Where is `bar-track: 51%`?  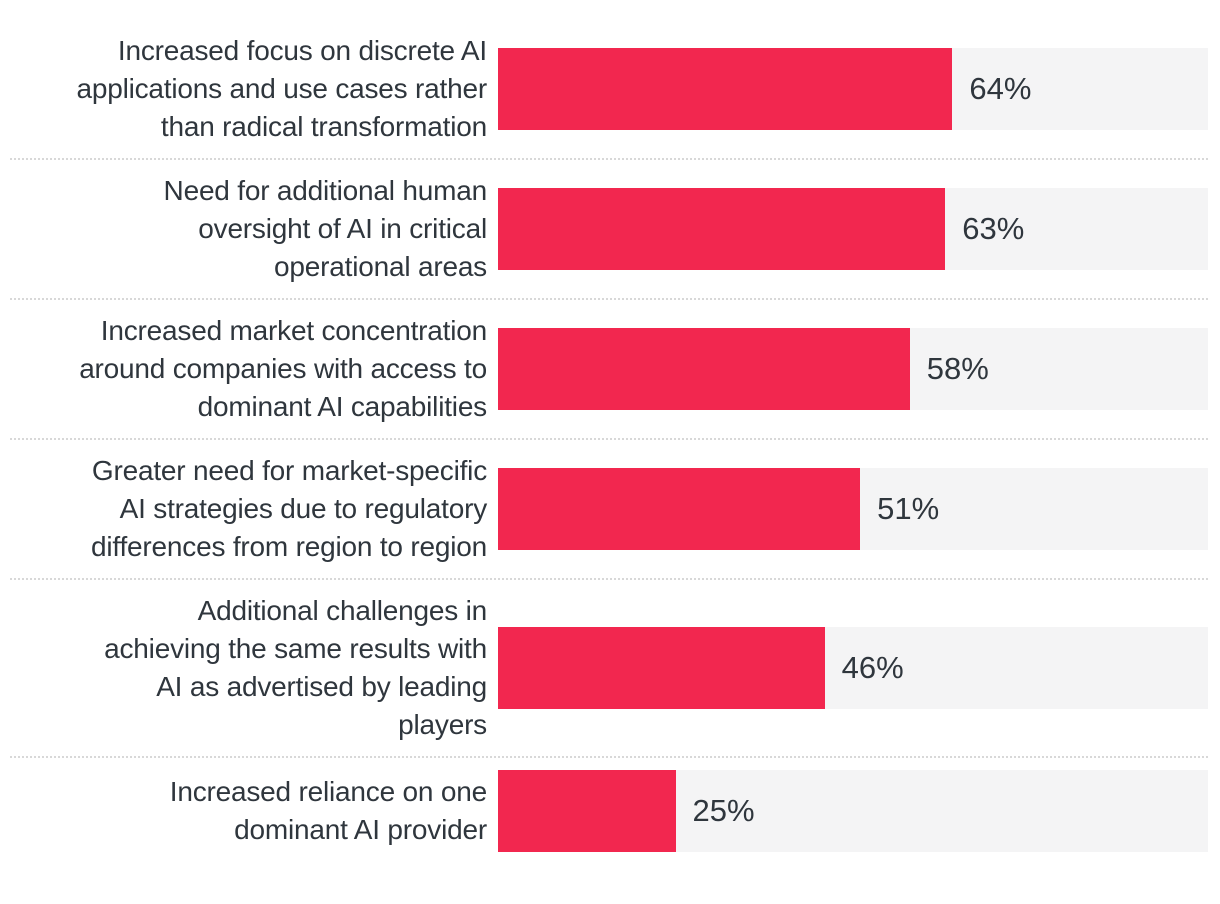
bar-track: 51% is located at coordinates (853, 509).